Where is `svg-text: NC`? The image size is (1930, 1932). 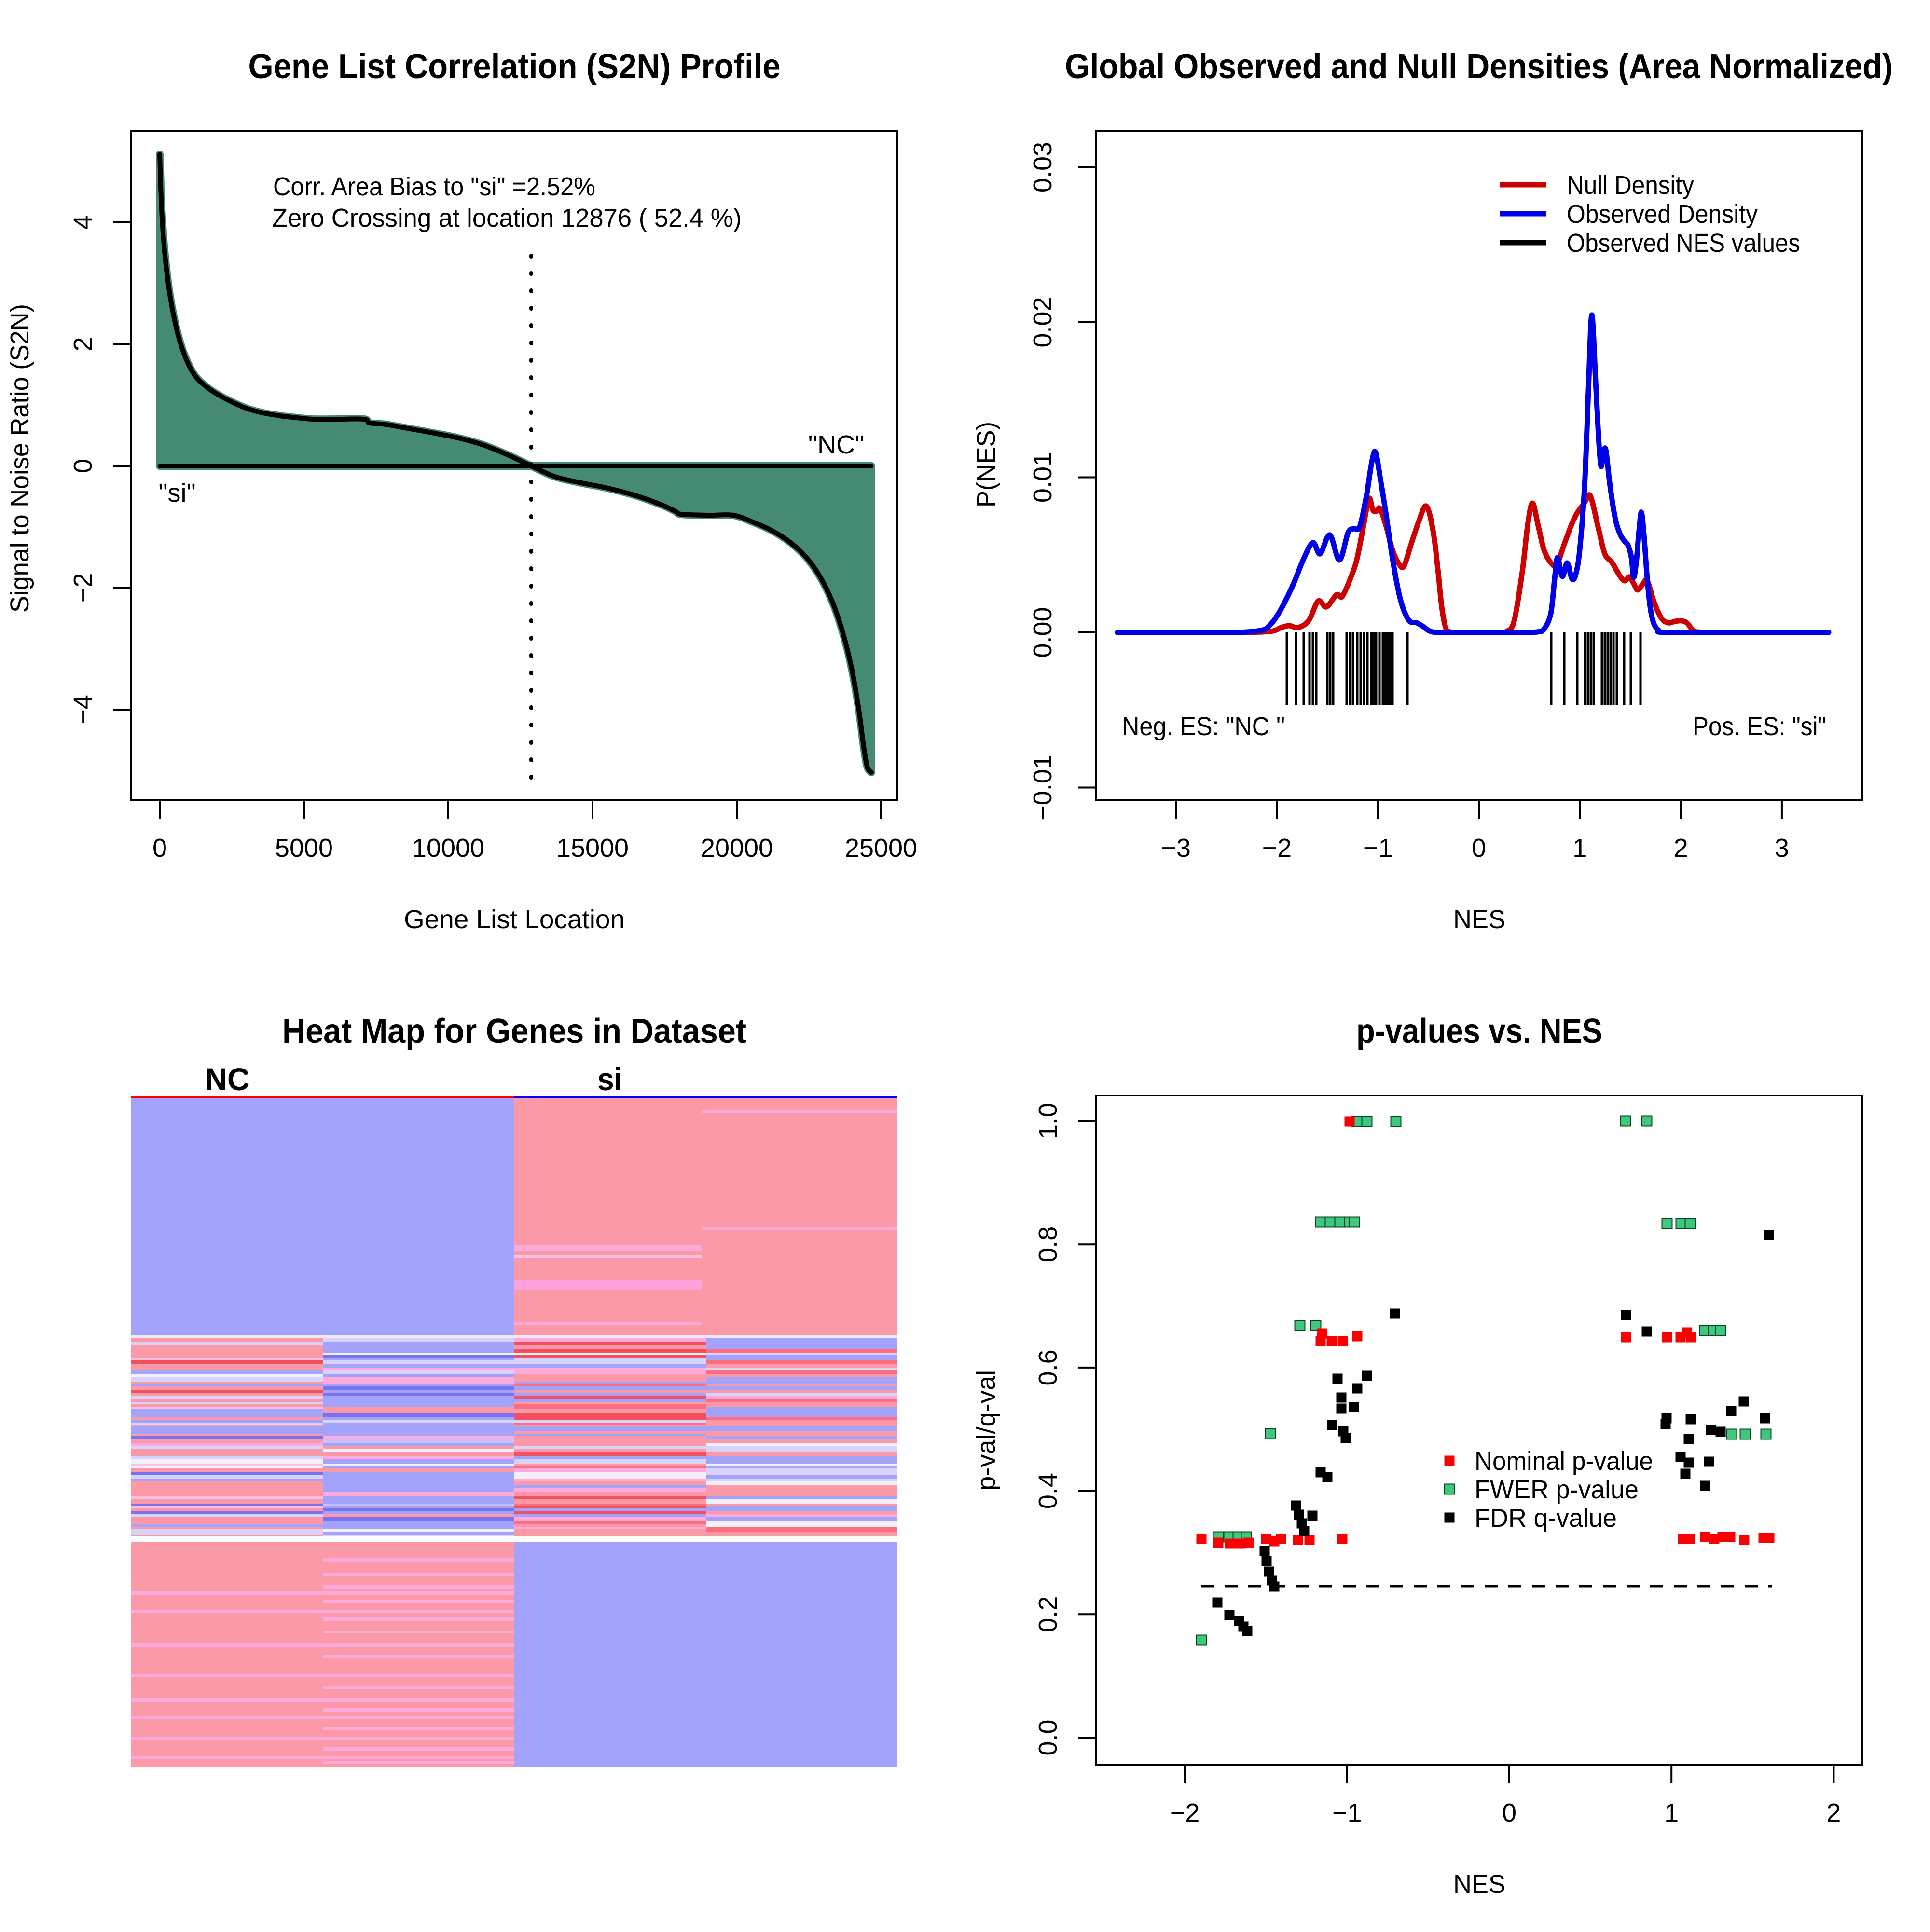
svg-text: NC is located at coordinates (227, 1079).